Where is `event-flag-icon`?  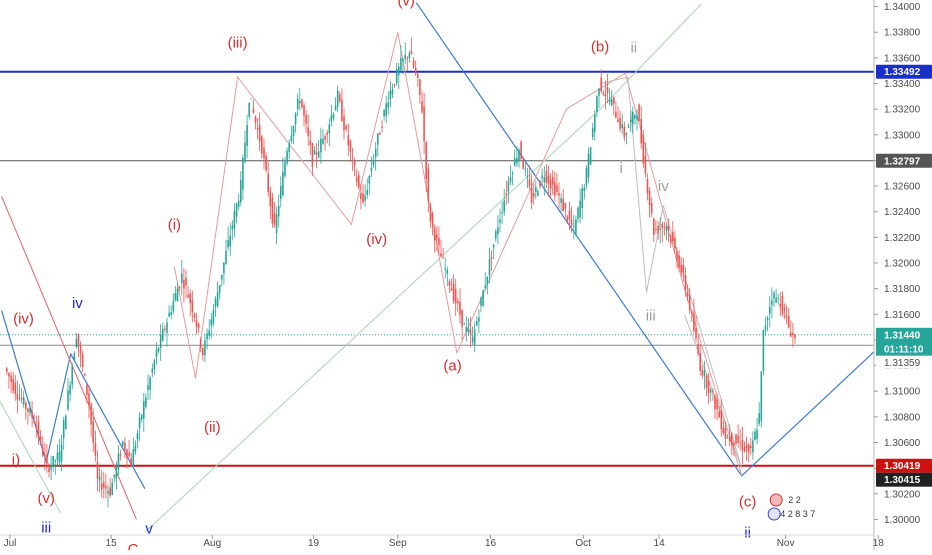
event-flag-icon is located at coordinates (776, 500).